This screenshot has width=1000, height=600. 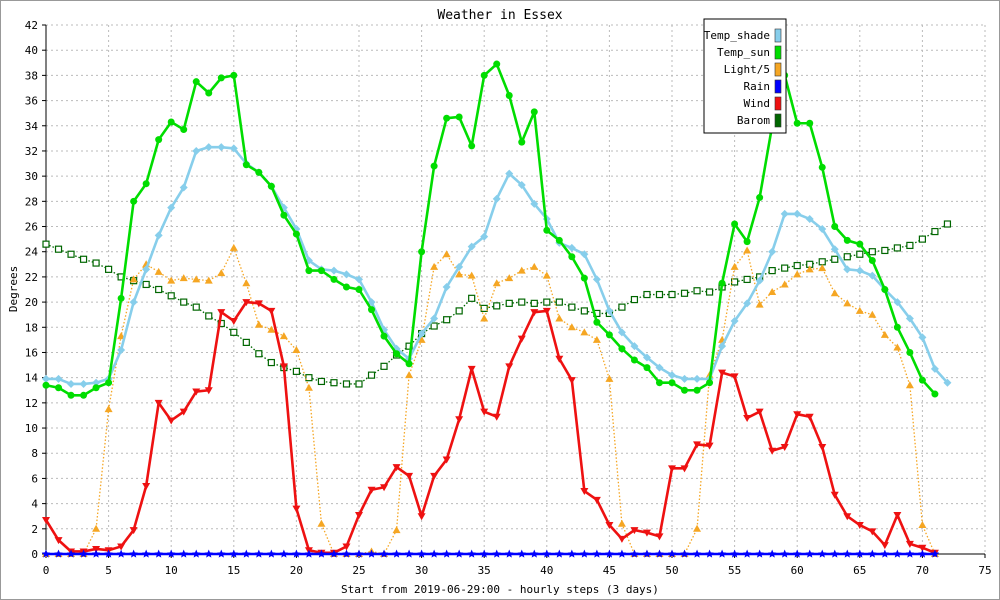 What do you see at coordinates (13, 289) in the screenshot?
I see `y-axis-label: Degrees` at bounding box center [13, 289].